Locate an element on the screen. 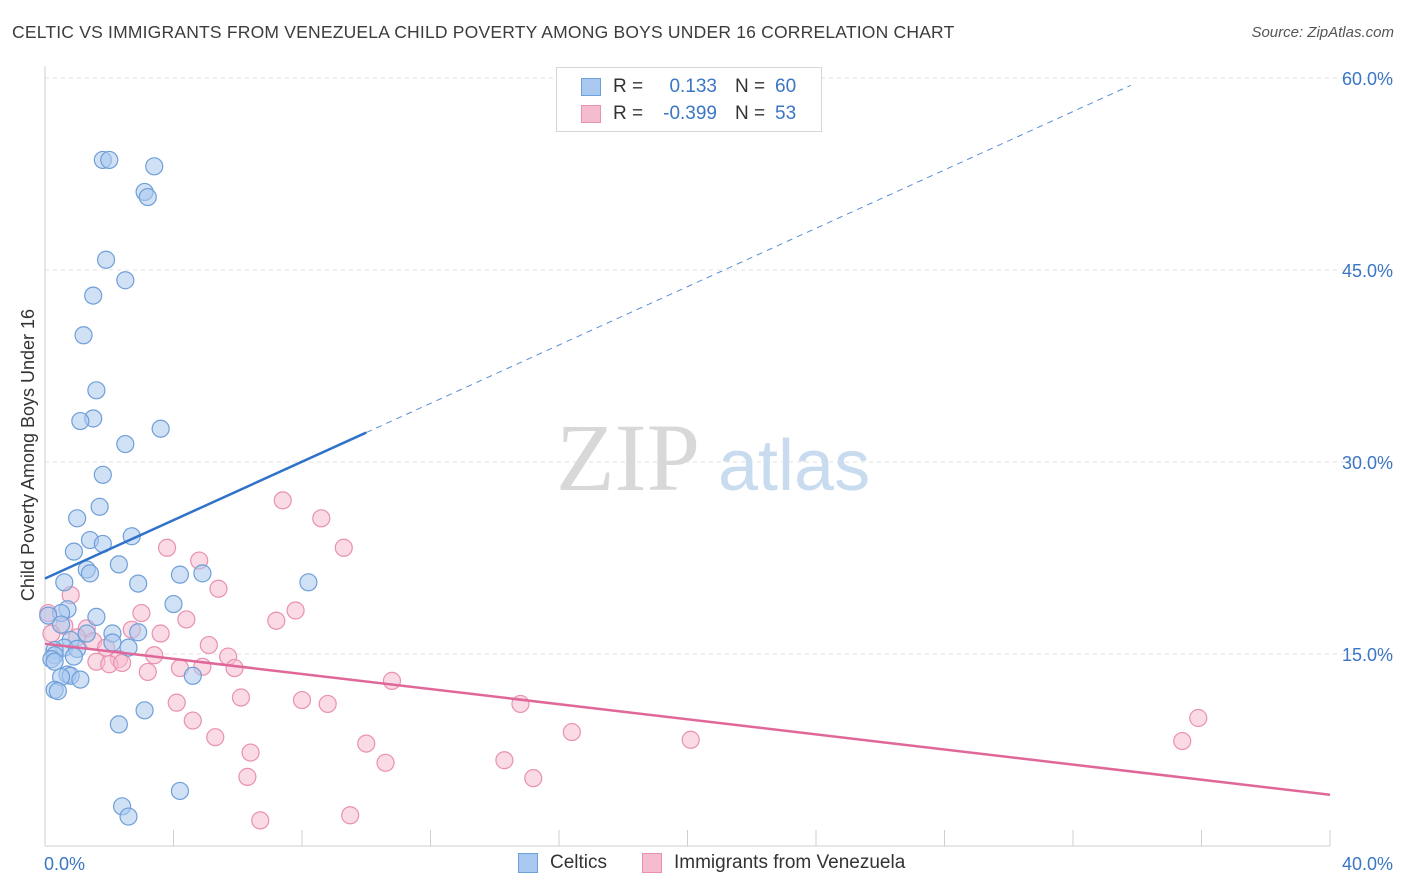 The image size is (1406, 892). legend-label-celtics: Celtics is located at coordinates (579, 862).